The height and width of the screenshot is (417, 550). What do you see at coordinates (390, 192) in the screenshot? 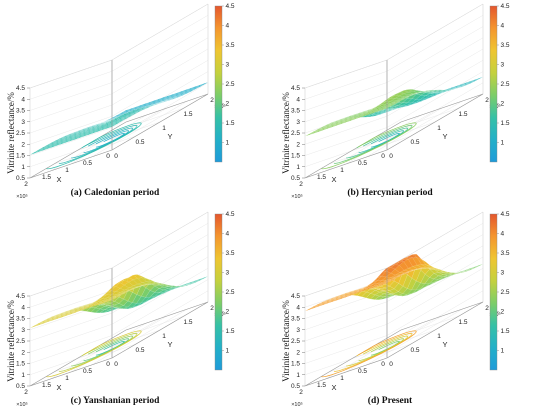
I see `panel-caption: (b) Hercynian period` at bounding box center [390, 192].